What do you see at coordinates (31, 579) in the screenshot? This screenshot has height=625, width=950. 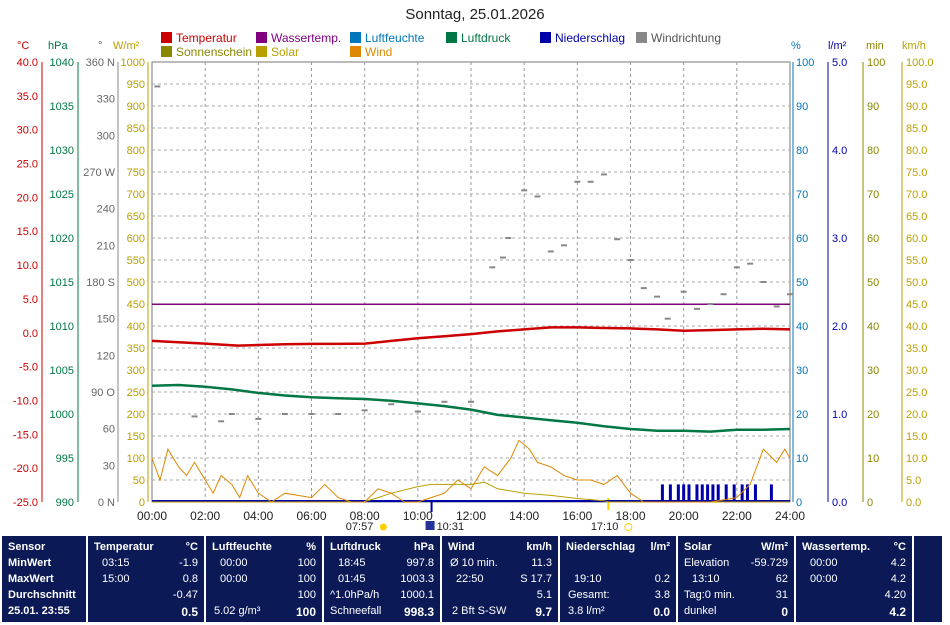 I see `max-label: MaxWert` at bounding box center [31, 579].